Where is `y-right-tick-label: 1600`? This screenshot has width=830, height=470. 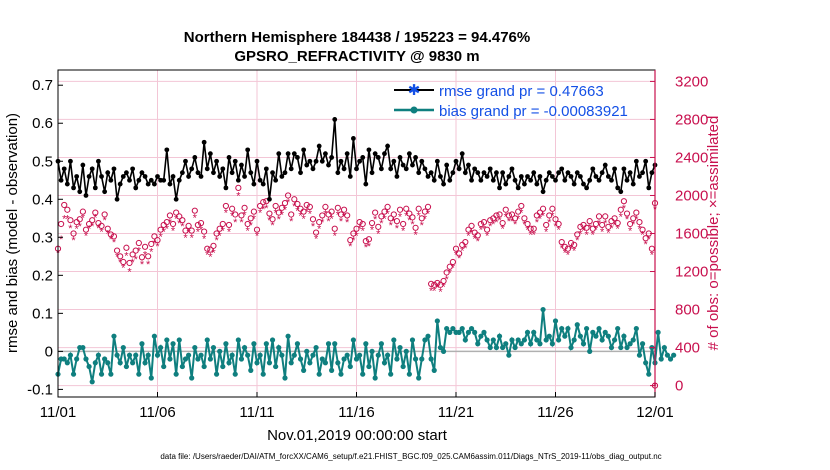 y-right-tick-label: 1600 is located at coordinates (691, 234).